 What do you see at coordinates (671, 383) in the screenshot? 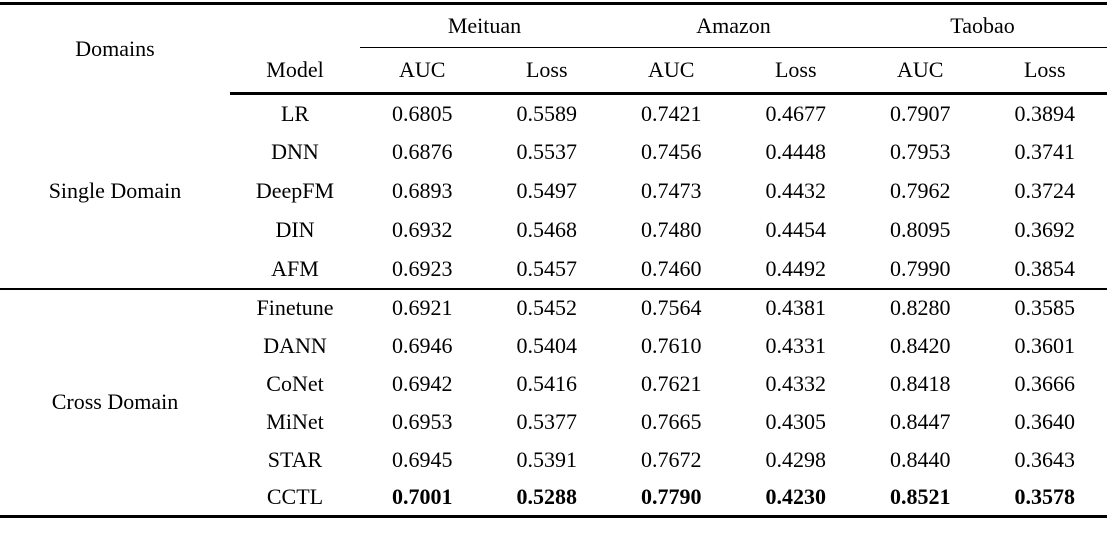
I see `metric-value: 0.7621` at bounding box center [671, 383].